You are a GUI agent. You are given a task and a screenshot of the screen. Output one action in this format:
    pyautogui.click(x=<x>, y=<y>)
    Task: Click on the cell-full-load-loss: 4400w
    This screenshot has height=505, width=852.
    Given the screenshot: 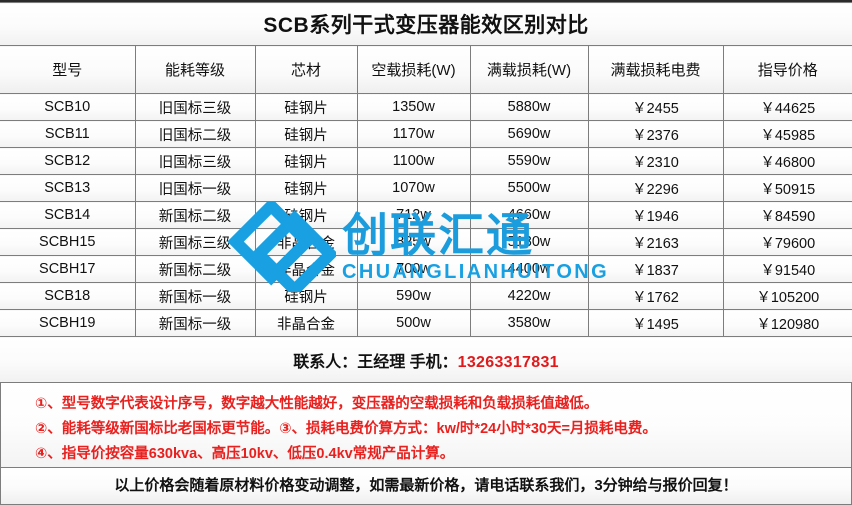 What is the action you would take?
    pyautogui.click(x=529, y=269)
    